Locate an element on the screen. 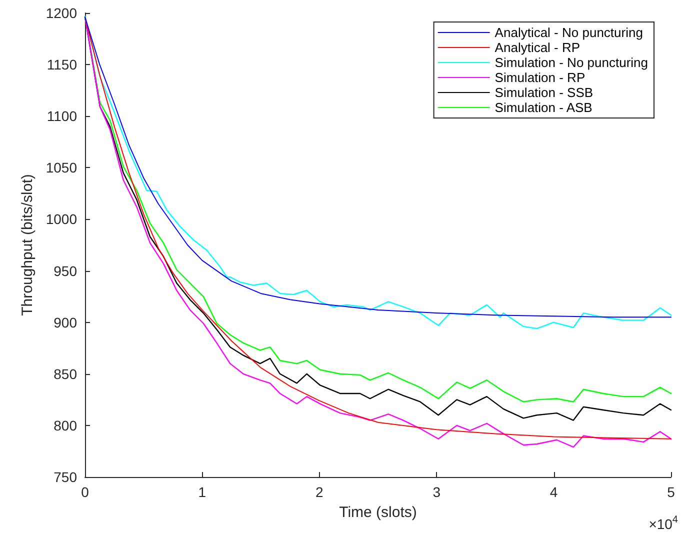  legend-label: Analytical - RP is located at coordinates (537, 47).